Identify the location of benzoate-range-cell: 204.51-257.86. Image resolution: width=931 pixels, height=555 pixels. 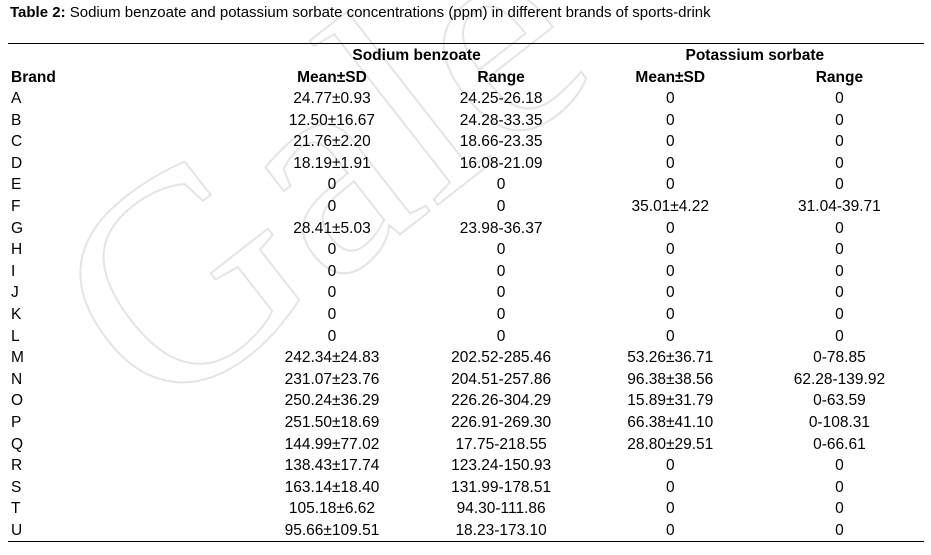
(501, 379).